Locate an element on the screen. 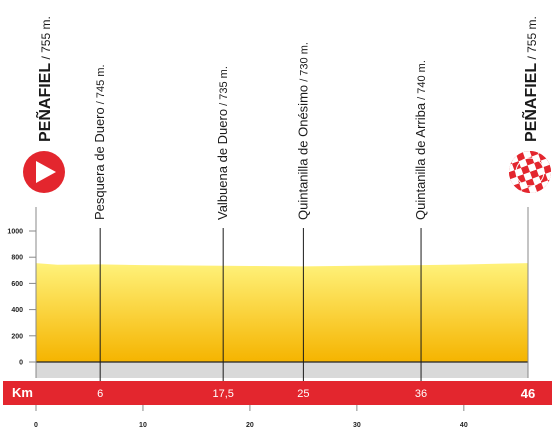 The width and height of the screenshot is (557, 430). y-tick-label: 400 is located at coordinates (17, 310).